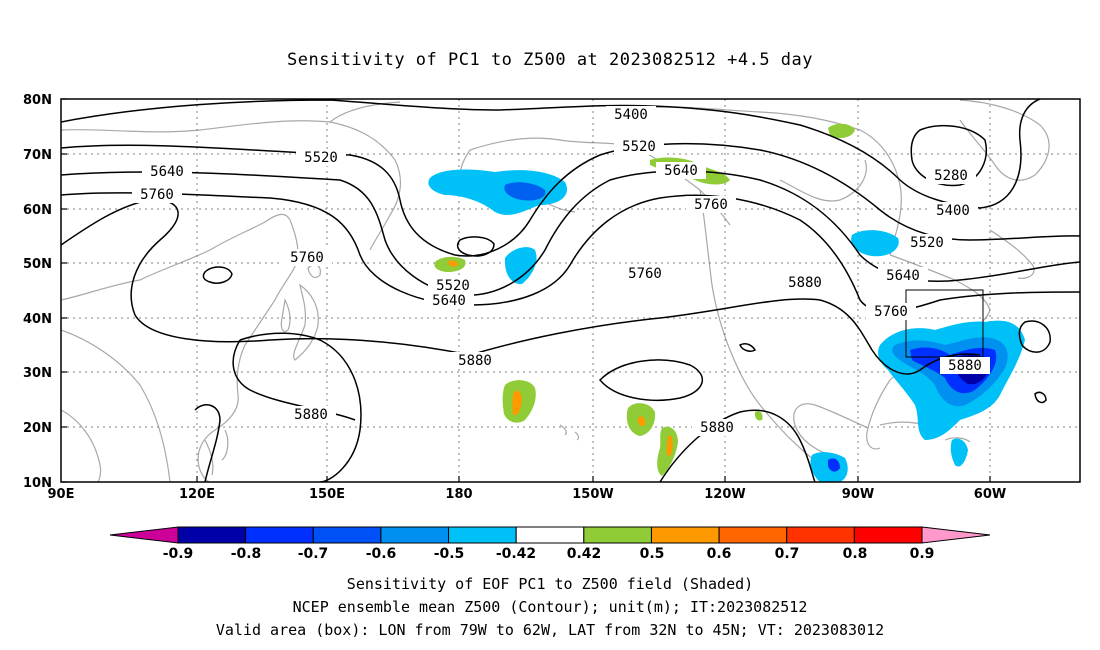 The image size is (1100, 650). I want to click on colorbar-tick: 0.8, so click(855, 554).